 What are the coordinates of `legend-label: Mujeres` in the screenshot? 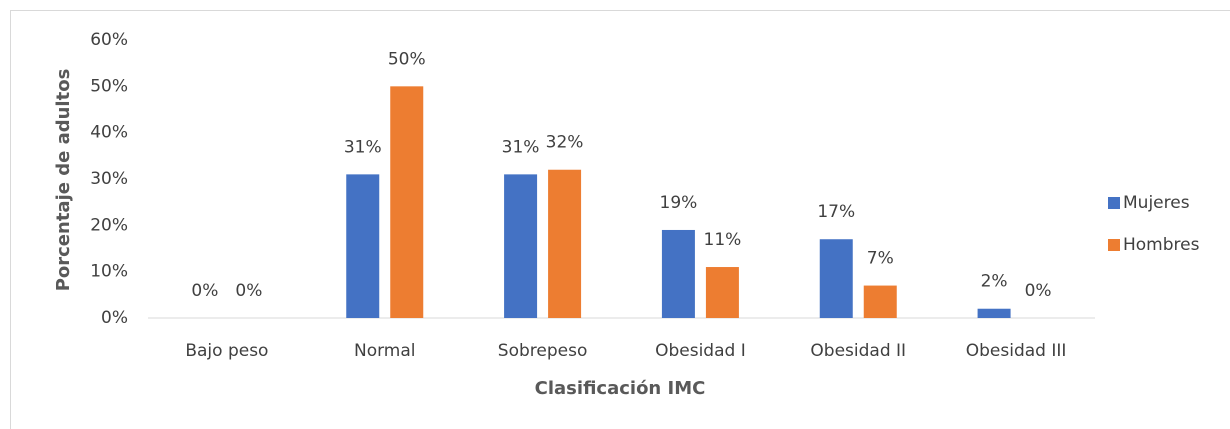 It's located at (1156, 203).